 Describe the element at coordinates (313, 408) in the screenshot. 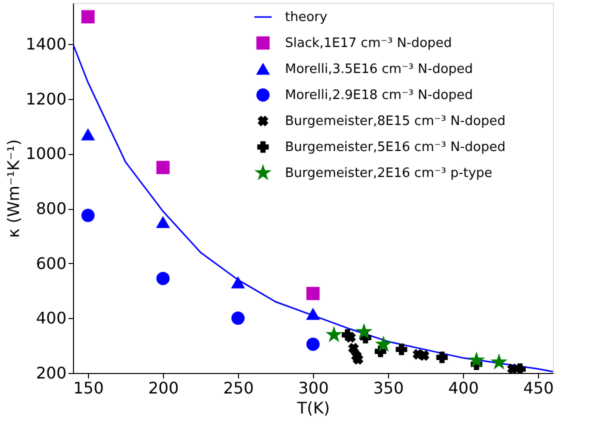

I see `x-axis-title: T(K)` at that location.